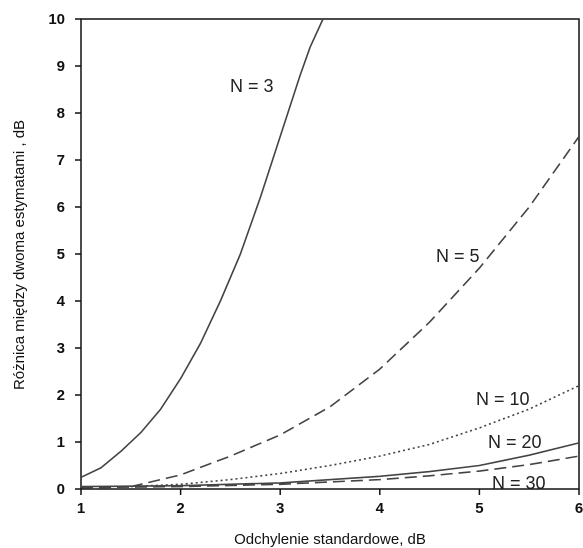 This screenshot has width=583, height=548. I want to click on series-label-n-20: N = 20, so click(515, 442).